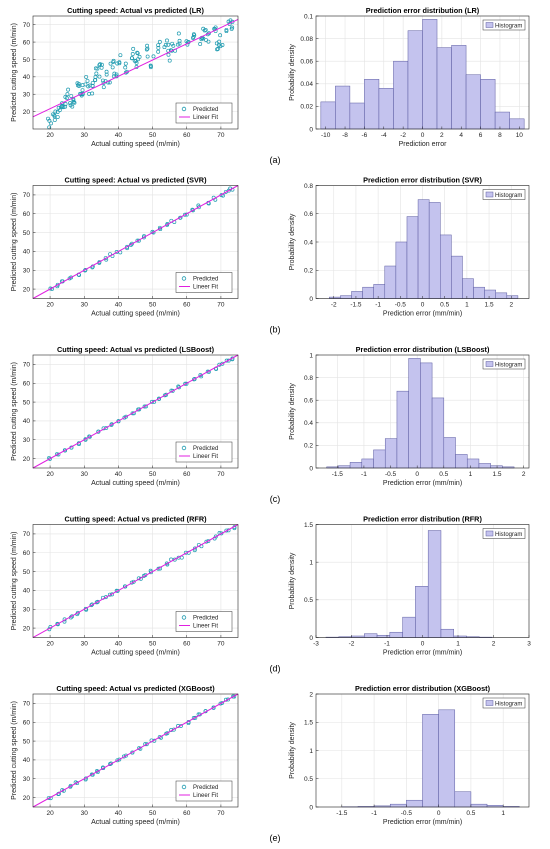 This screenshot has width=550, height=849. What do you see at coordinates (27, 610) in the screenshot?
I see `y-tick-label: 30` at bounding box center [27, 610].